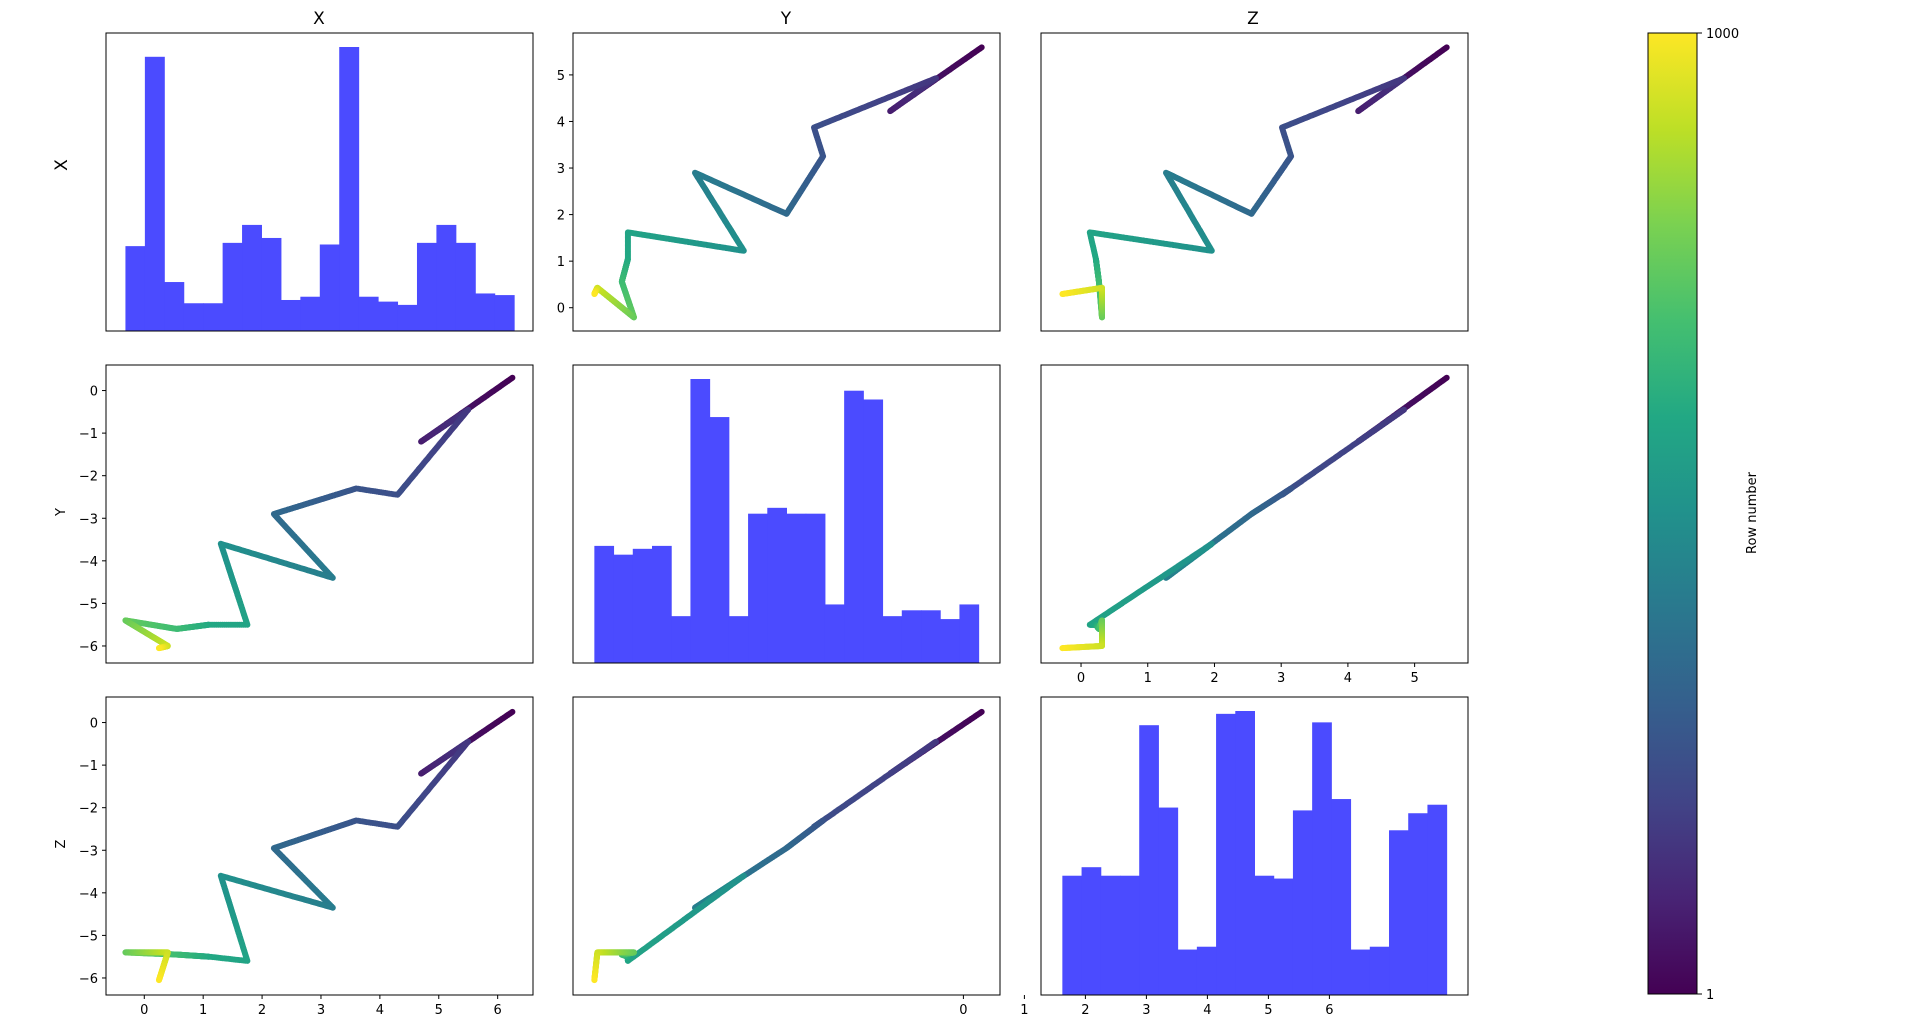 This screenshot has height=1015, width=1920. I want to click on y-tick-label: −3, so click(88, 519).